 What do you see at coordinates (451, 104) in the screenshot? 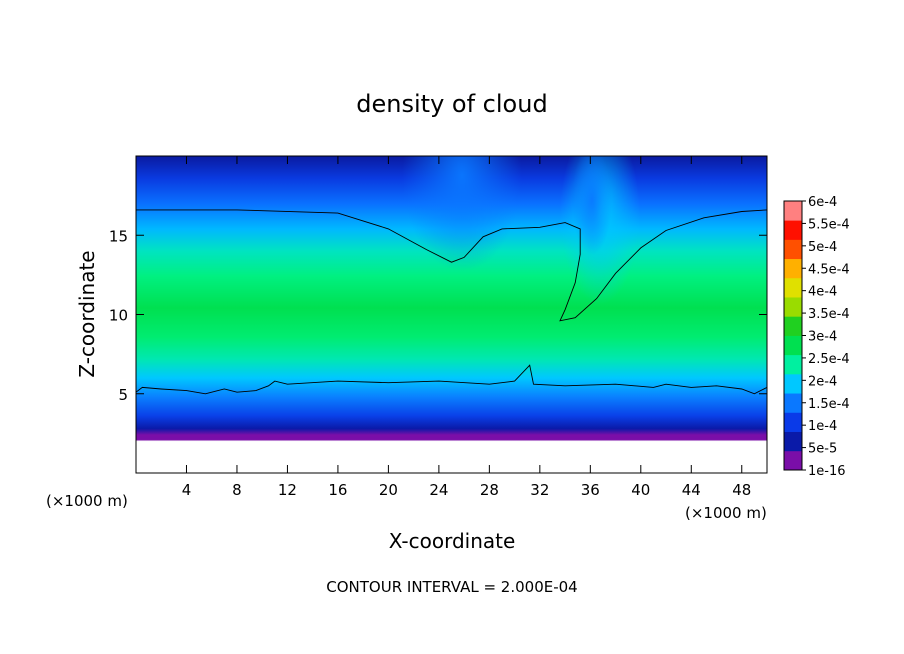
I see `chart-title: density of cloud` at bounding box center [451, 104].